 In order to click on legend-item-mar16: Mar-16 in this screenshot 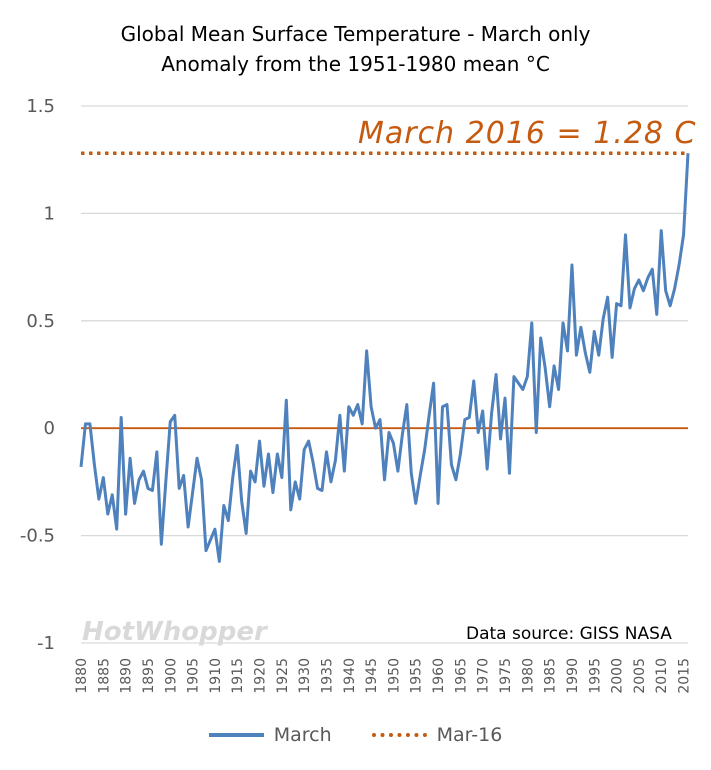, I will do `click(437, 735)`.